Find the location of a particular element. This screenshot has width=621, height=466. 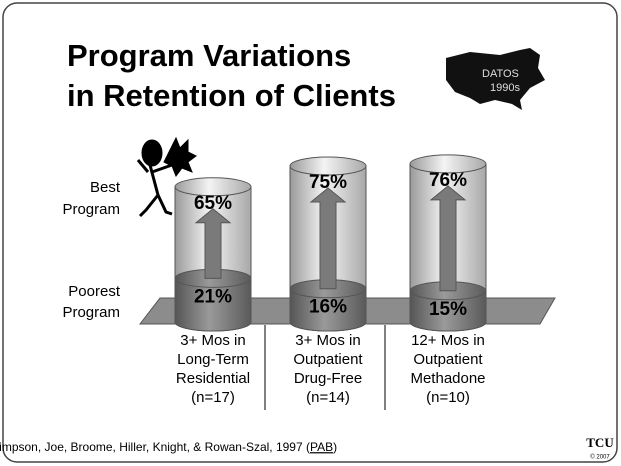

value-label: 16% is located at coordinates (328, 307).